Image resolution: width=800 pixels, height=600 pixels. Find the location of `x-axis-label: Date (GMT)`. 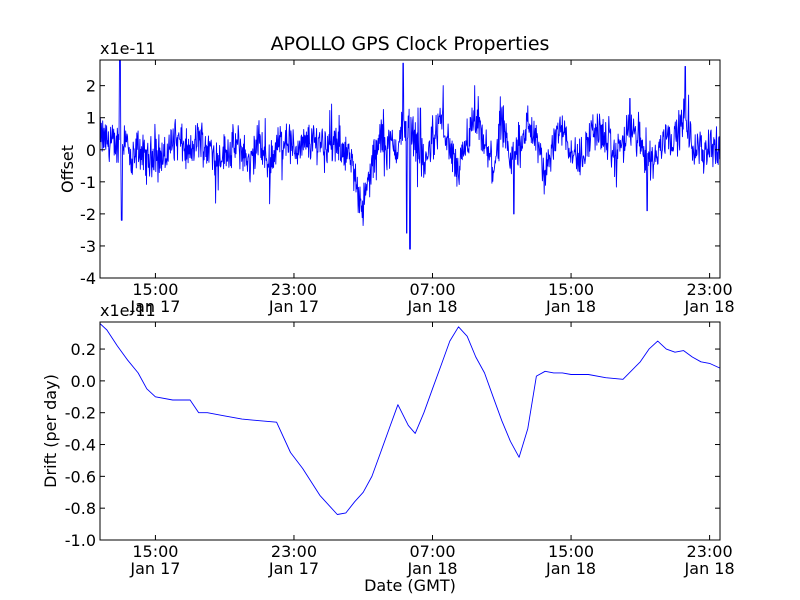

x-axis-label: Date (GMT) is located at coordinates (410, 585).